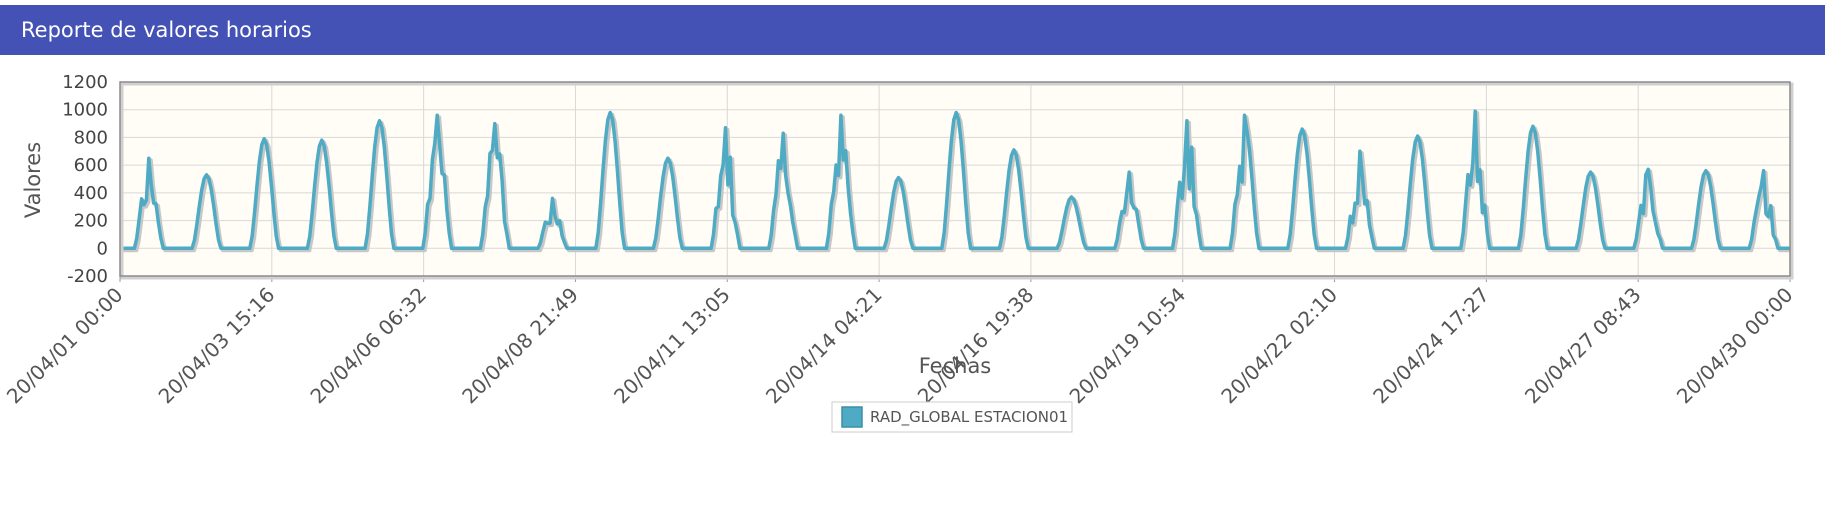 The width and height of the screenshot is (1825, 505). I want to click on x-tick-label: 20/04/08 21:49, so click(520, 346).